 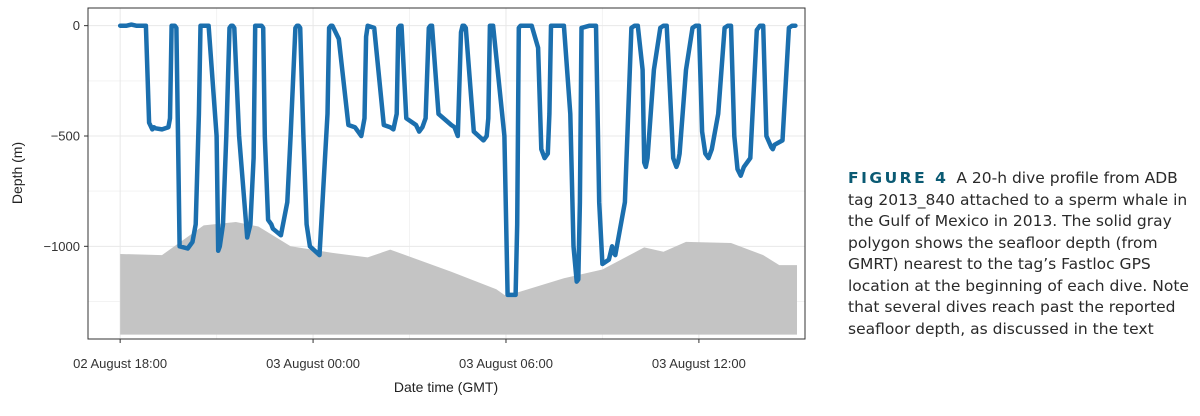 I want to click on x-tick-label: 02 August 18:00, so click(x=120, y=363).